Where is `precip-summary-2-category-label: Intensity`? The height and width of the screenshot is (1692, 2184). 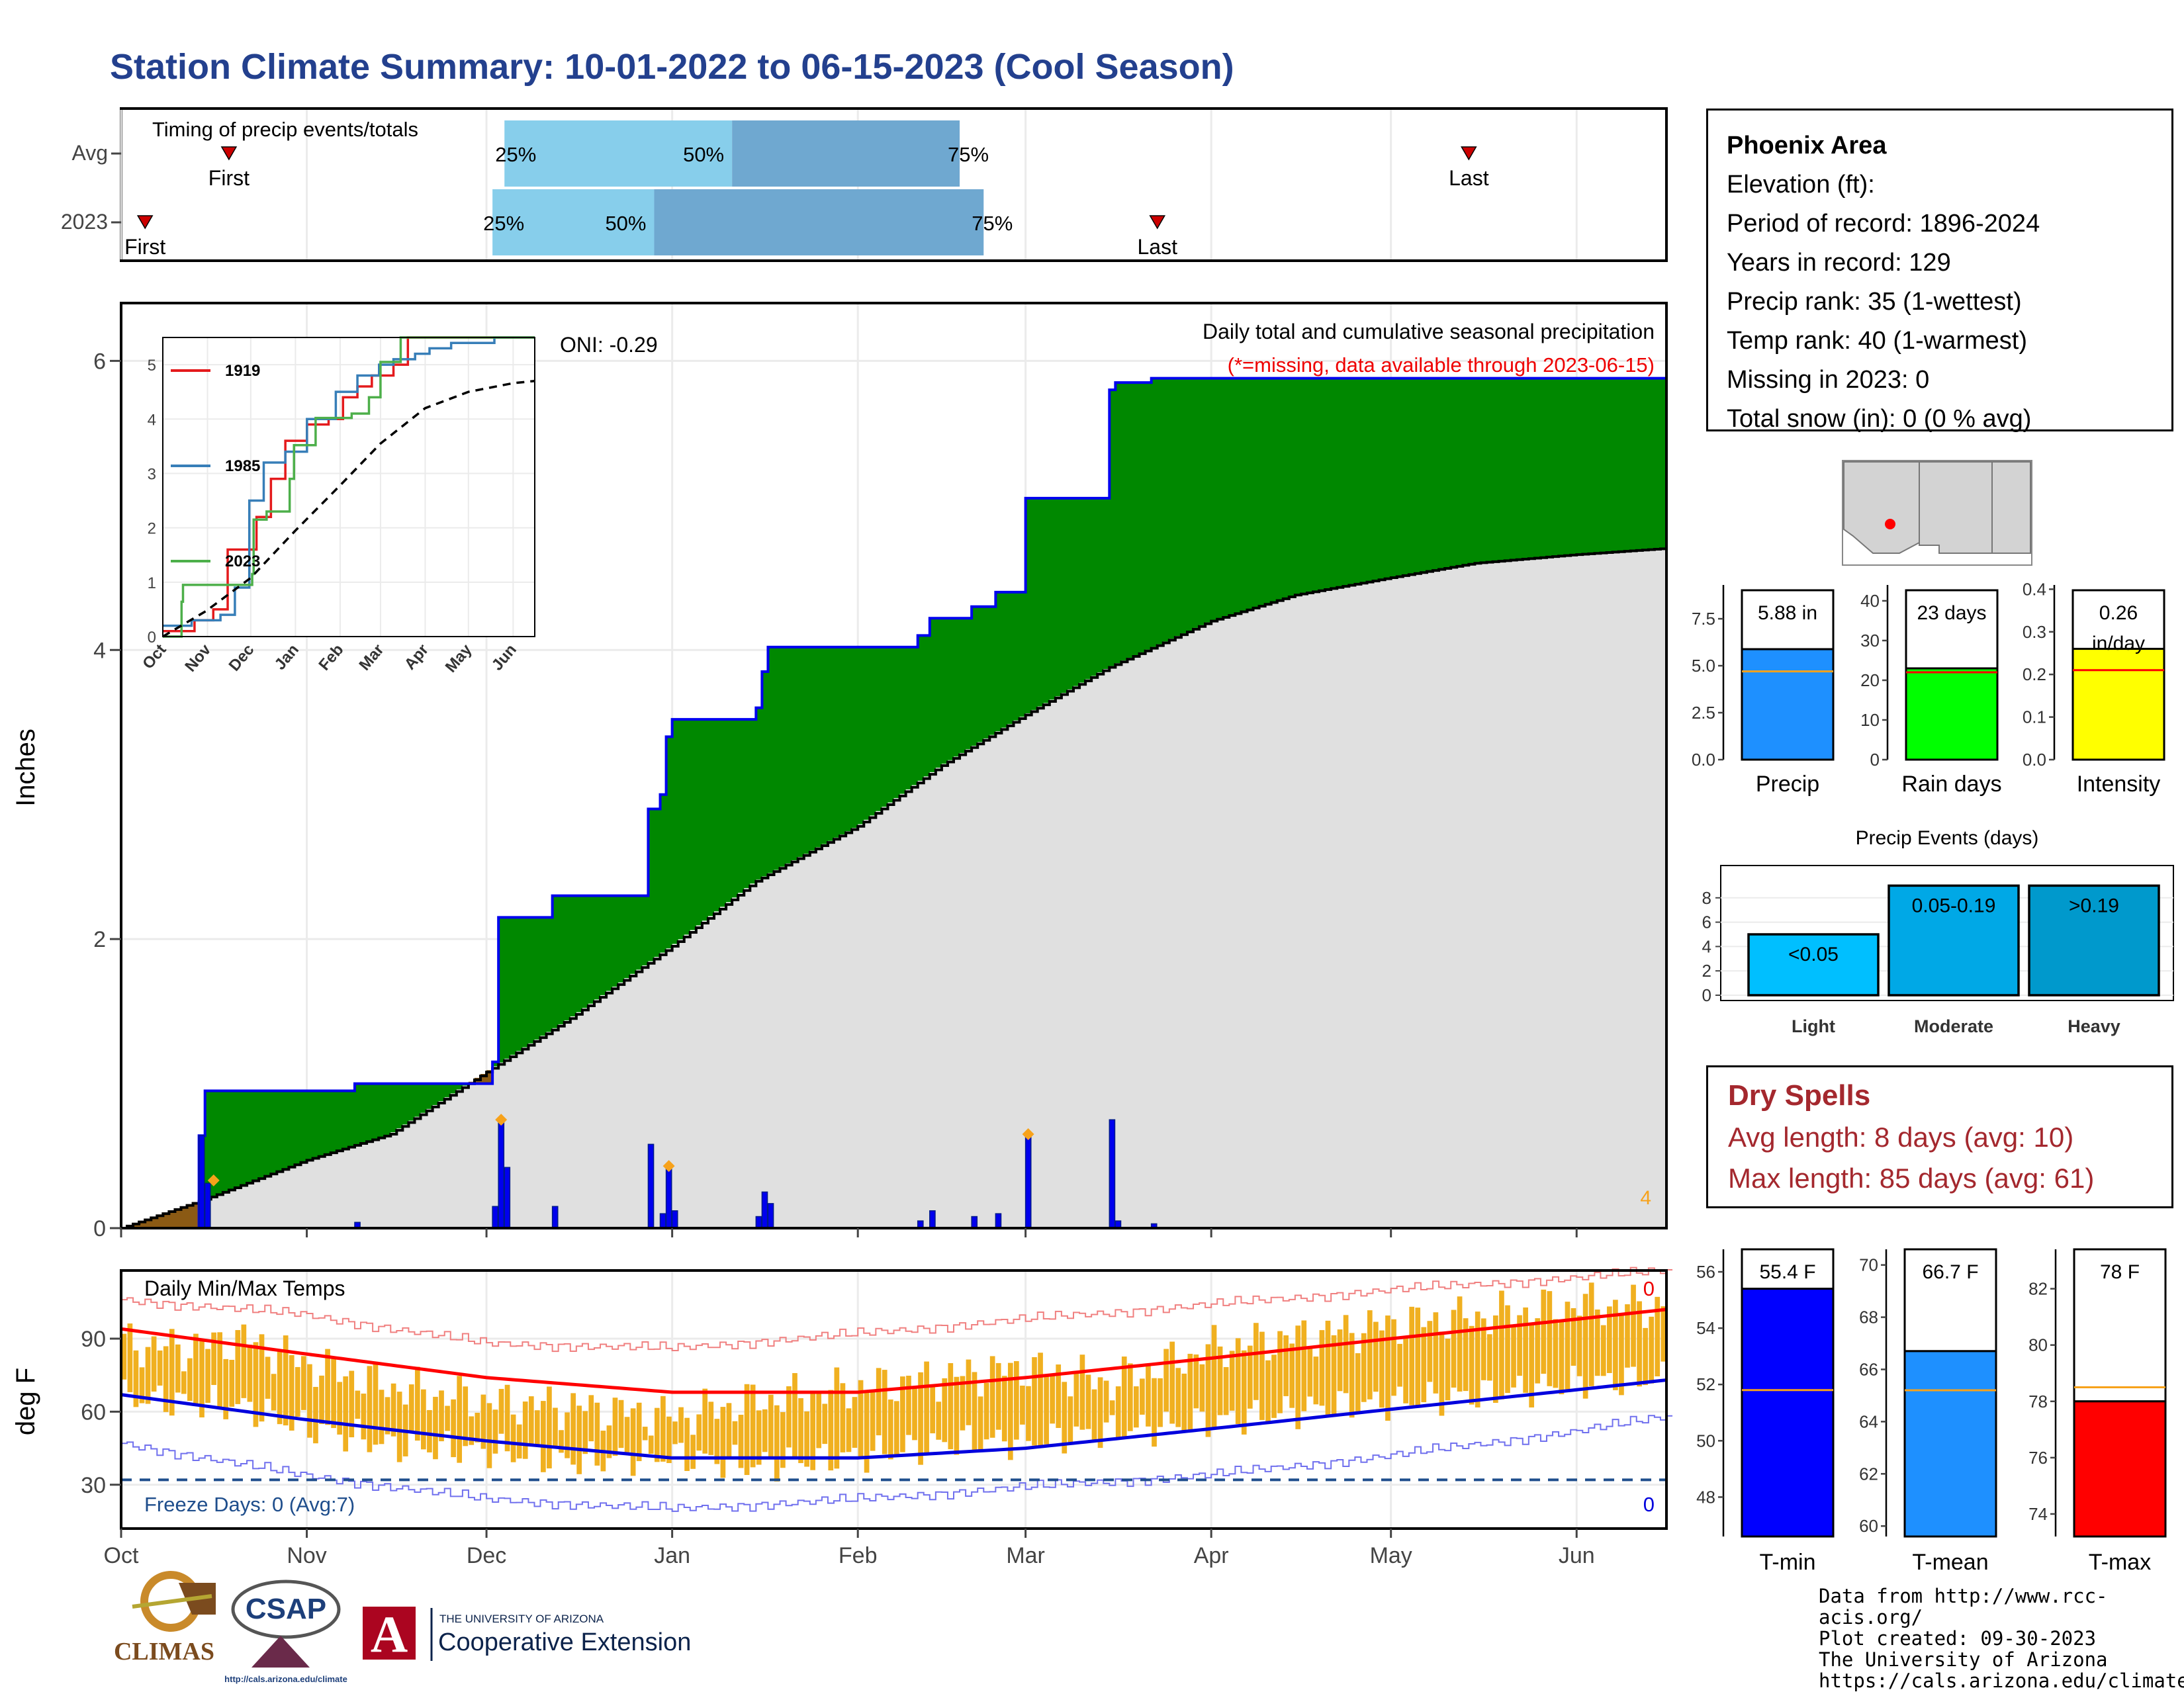
precip-summary-2-category-label: Intensity is located at coordinates (2119, 784).